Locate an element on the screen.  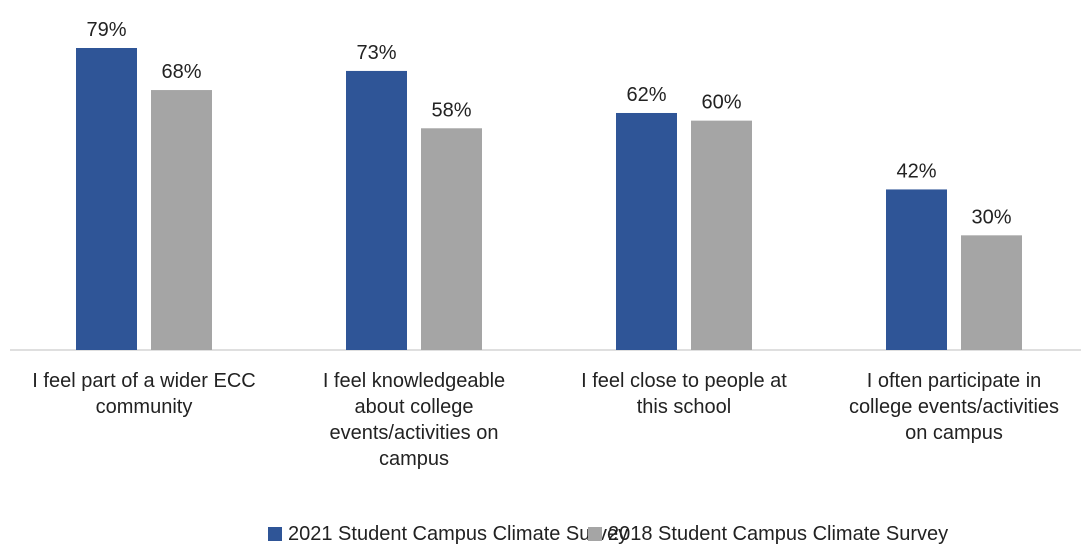
legend-label-2018: 2018 Student Campus Climate Survey is located at coordinates (778, 534).